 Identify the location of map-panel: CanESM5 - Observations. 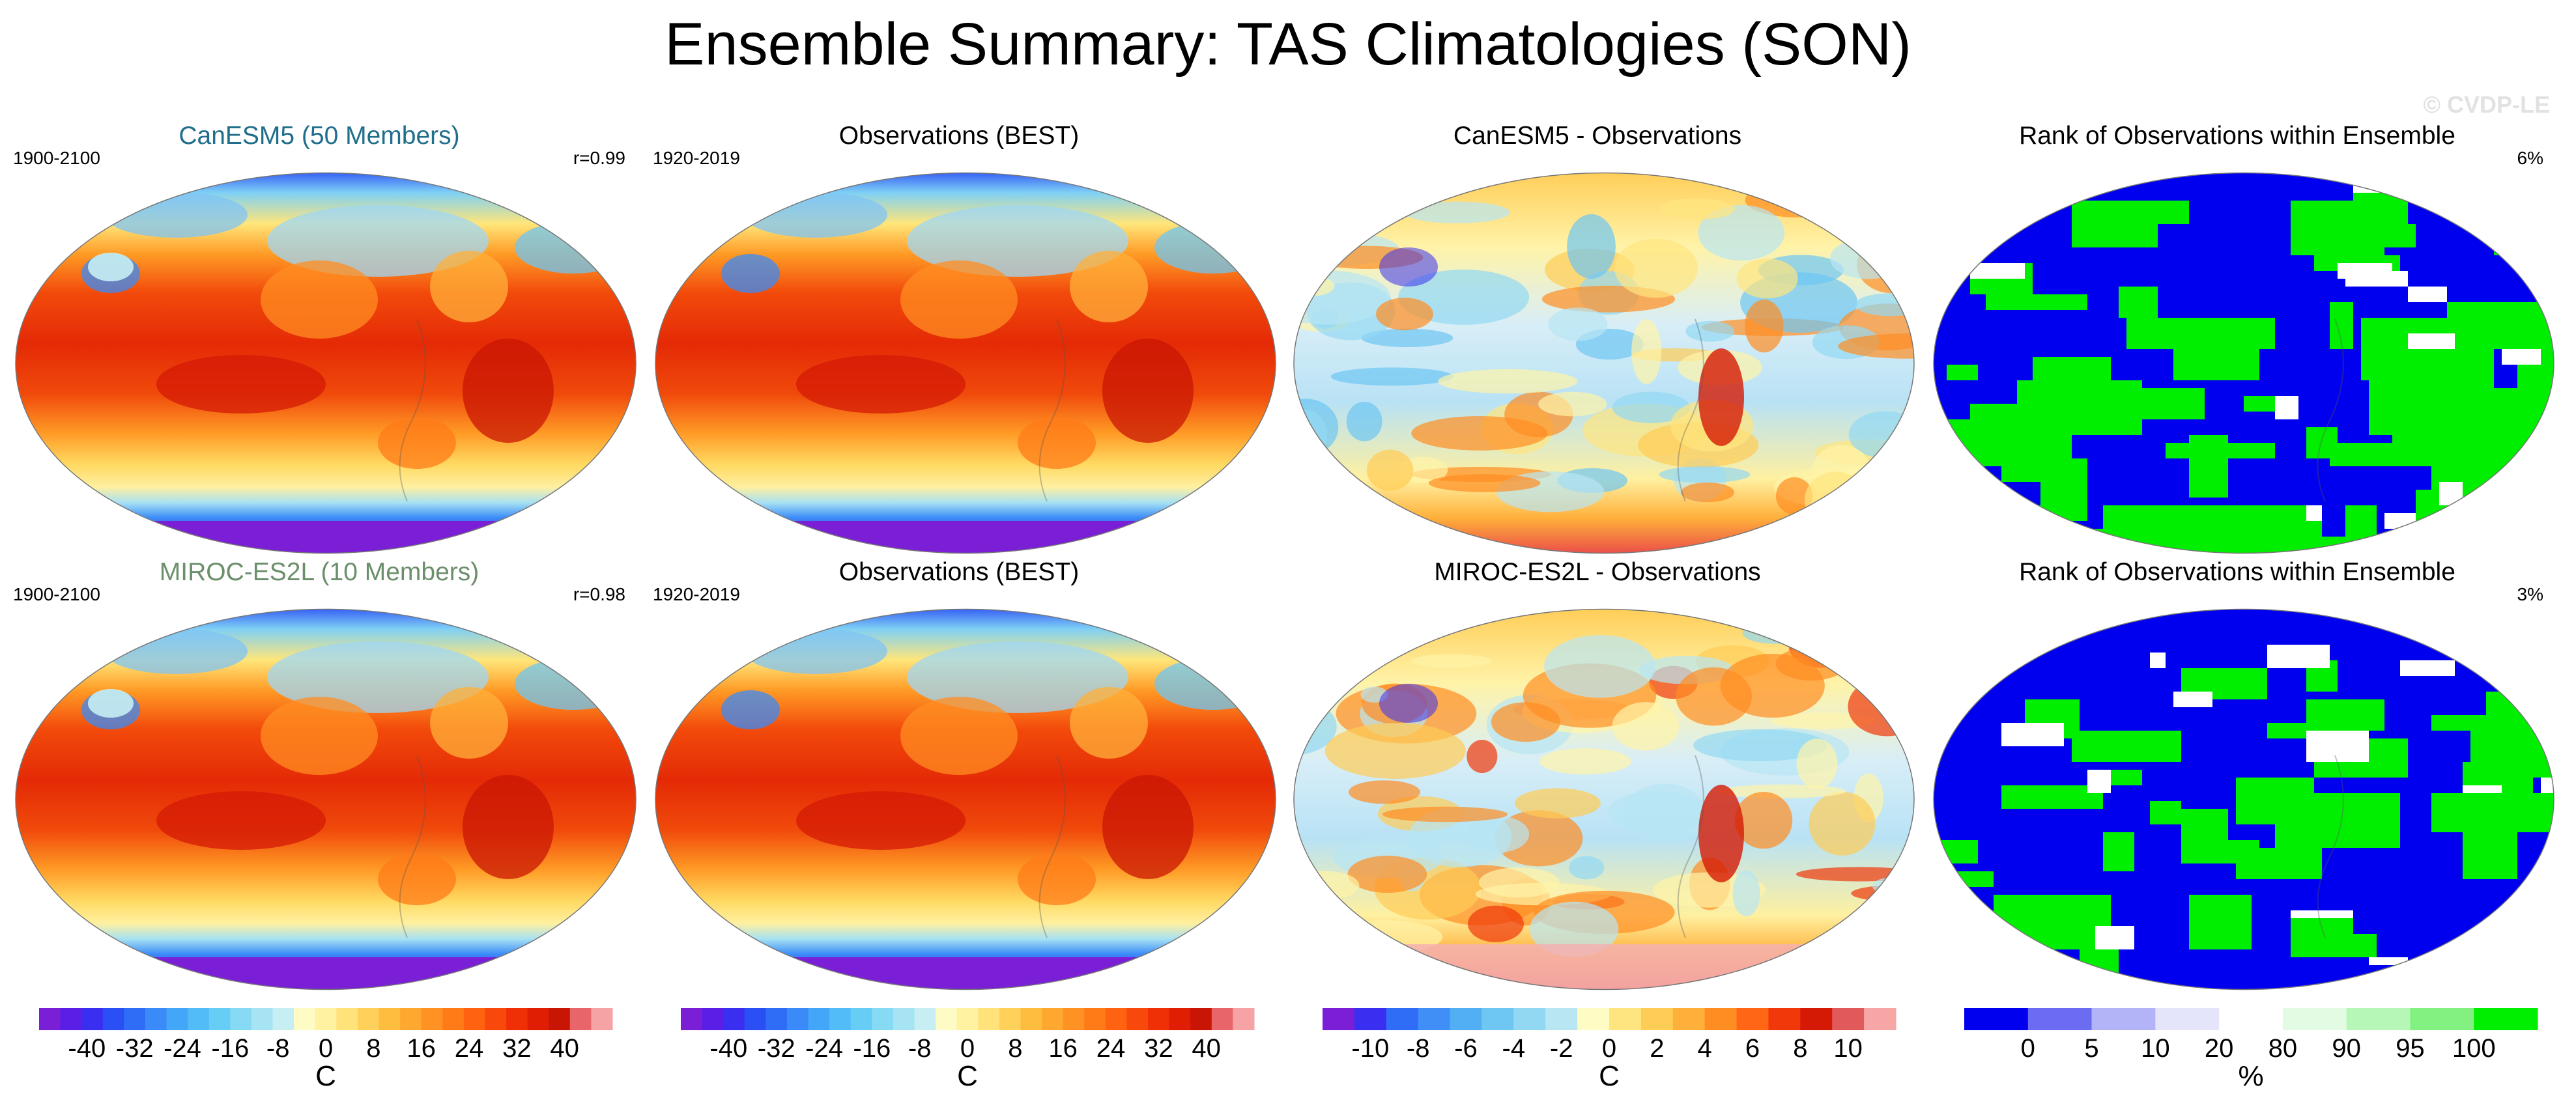
(1598, 358).